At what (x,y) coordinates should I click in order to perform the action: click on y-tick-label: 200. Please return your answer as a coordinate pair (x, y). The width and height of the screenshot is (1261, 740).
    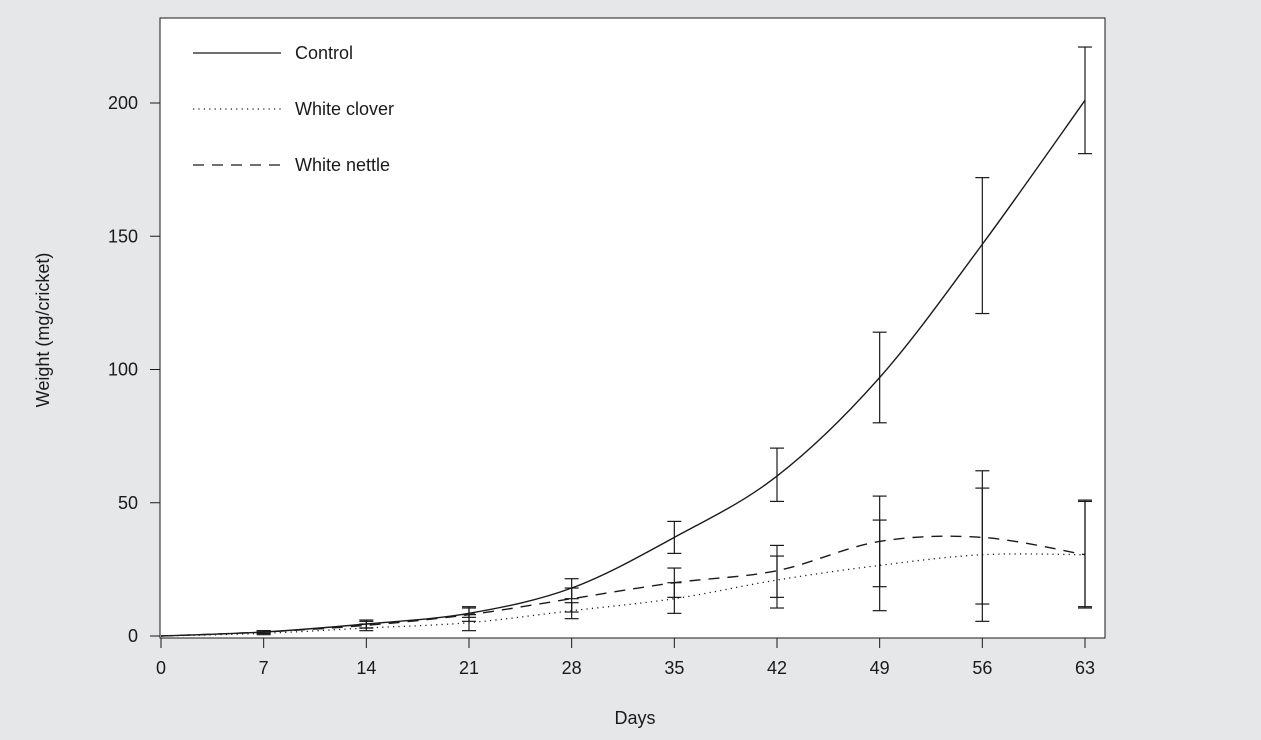
    Looking at the image, I should click on (123, 103).